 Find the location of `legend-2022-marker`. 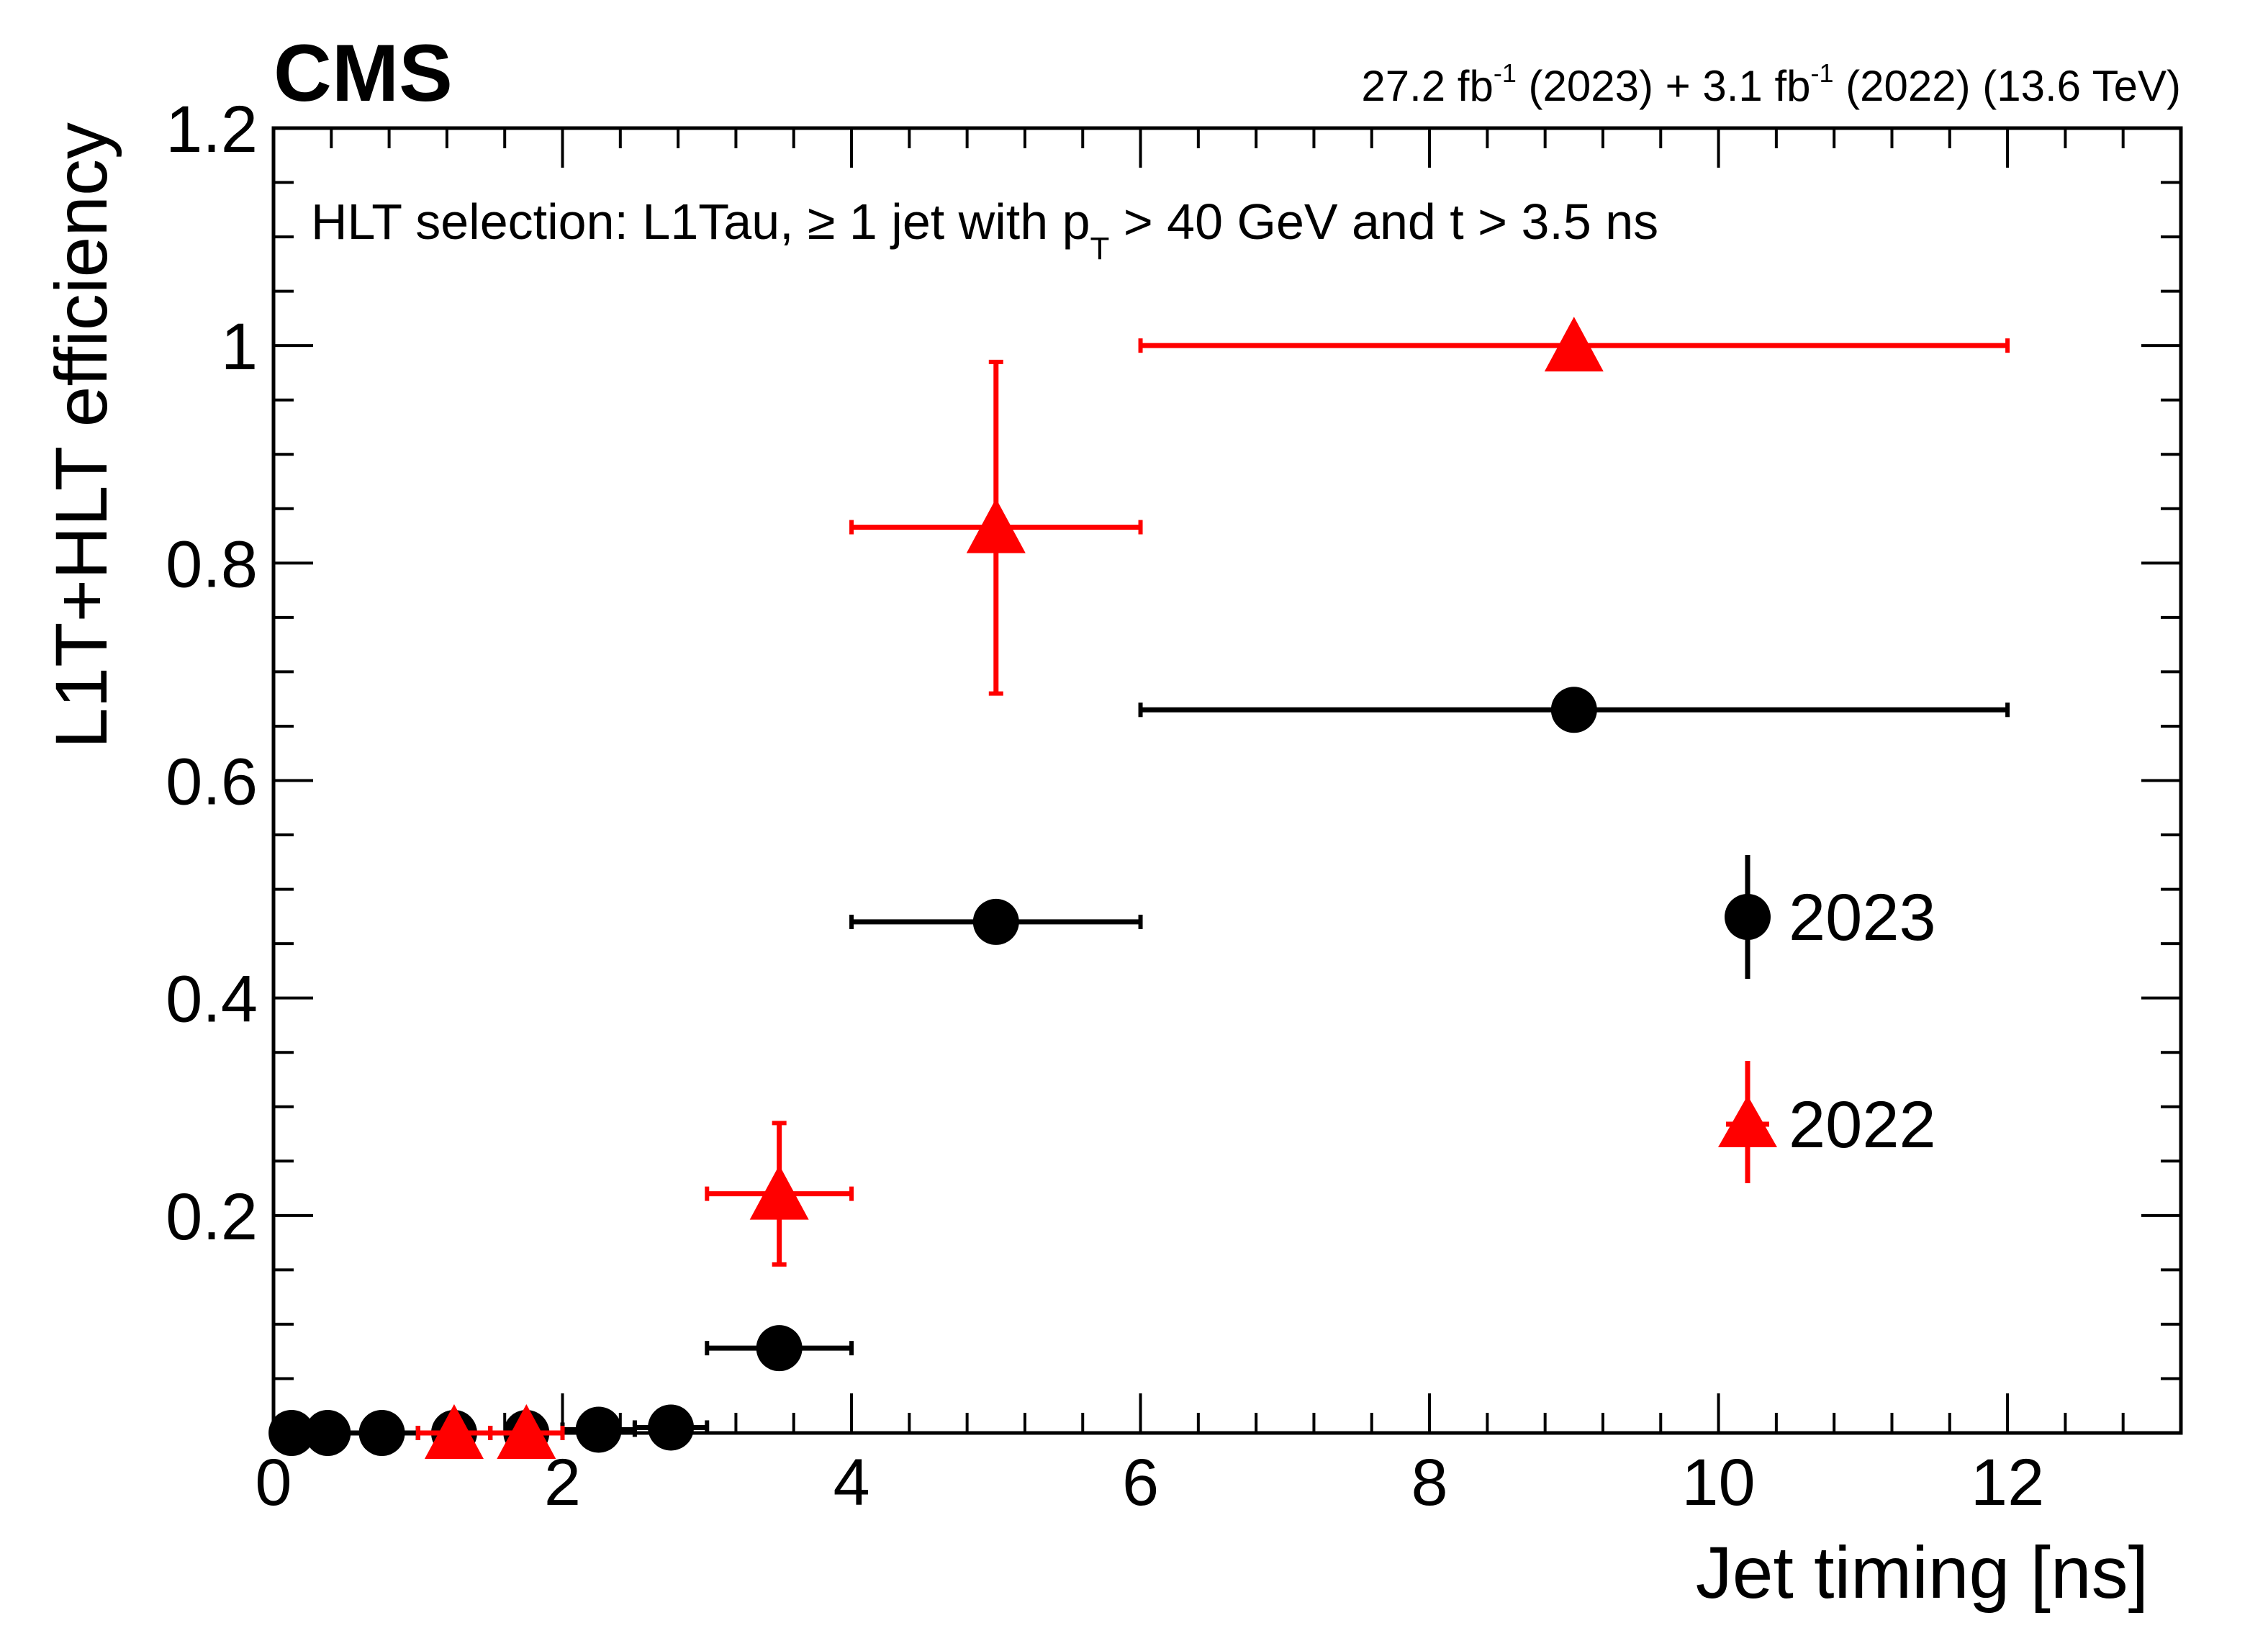

legend-2022-marker is located at coordinates (1748, 1121).